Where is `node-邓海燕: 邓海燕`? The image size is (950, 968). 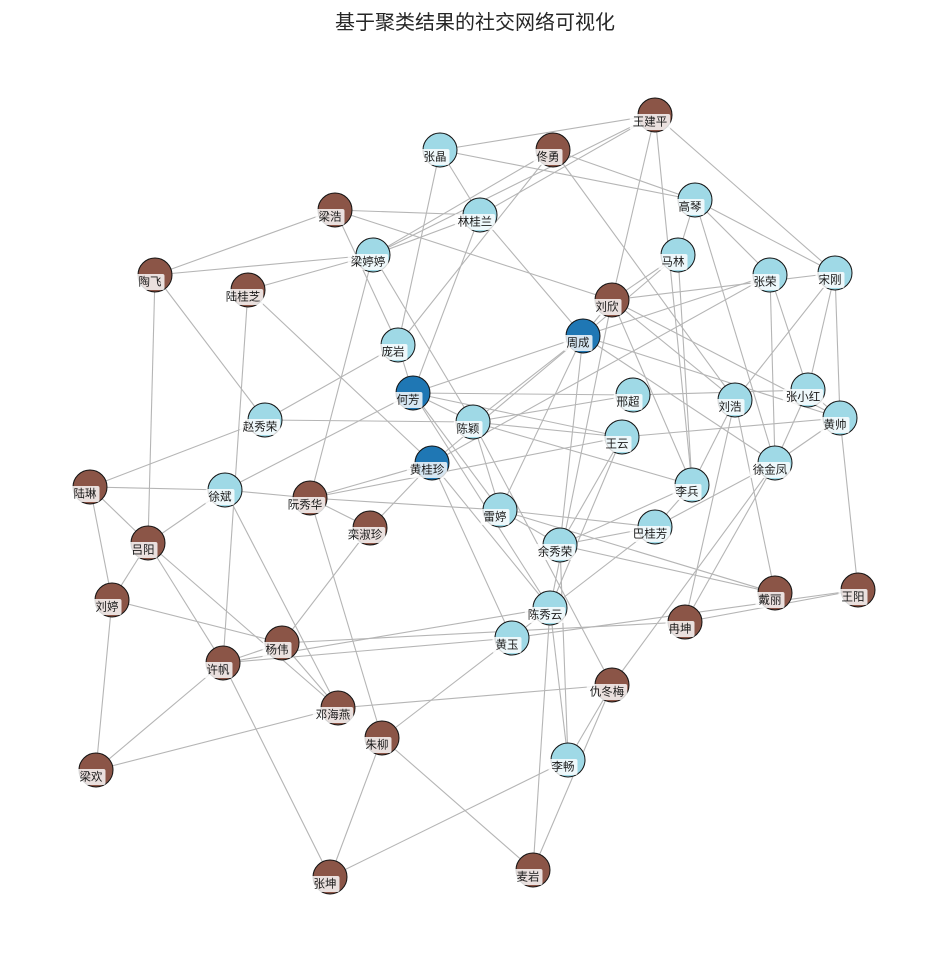
node-邓海燕: 邓海燕 is located at coordinates (334, 708).